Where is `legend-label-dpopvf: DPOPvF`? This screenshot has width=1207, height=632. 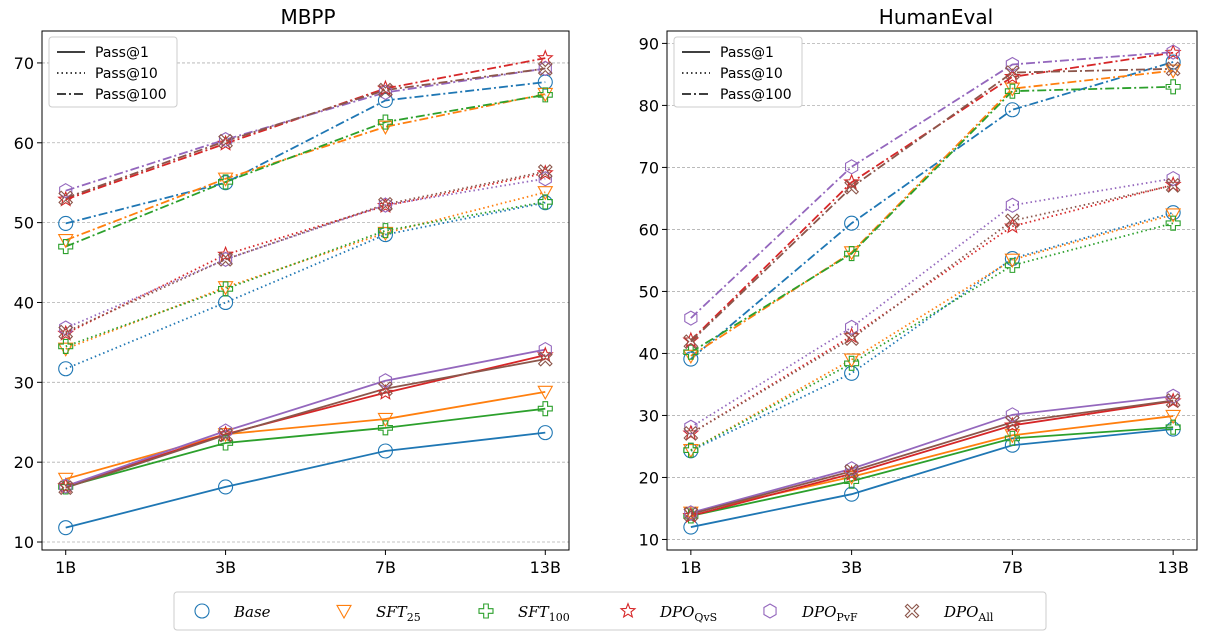 legend-label-dpopvf: DPOPvF is located at coordinates (829, 613).